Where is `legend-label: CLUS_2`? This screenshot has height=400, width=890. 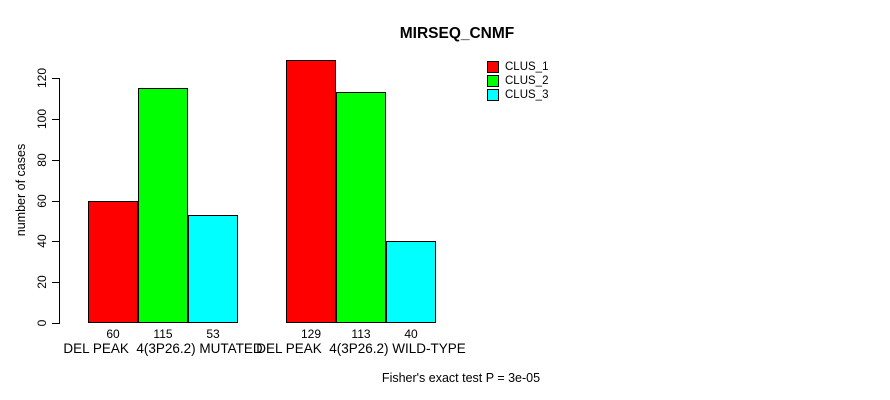 legend-label: CLUS_2 is located at coordinates (527, 81).